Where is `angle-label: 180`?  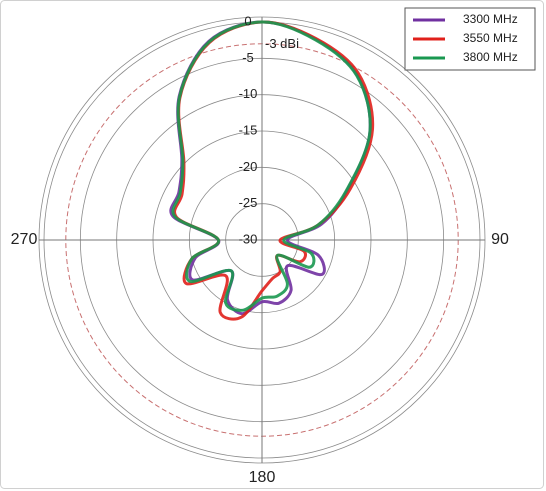 angle-label: 180 is located at coordinates (262, 477).